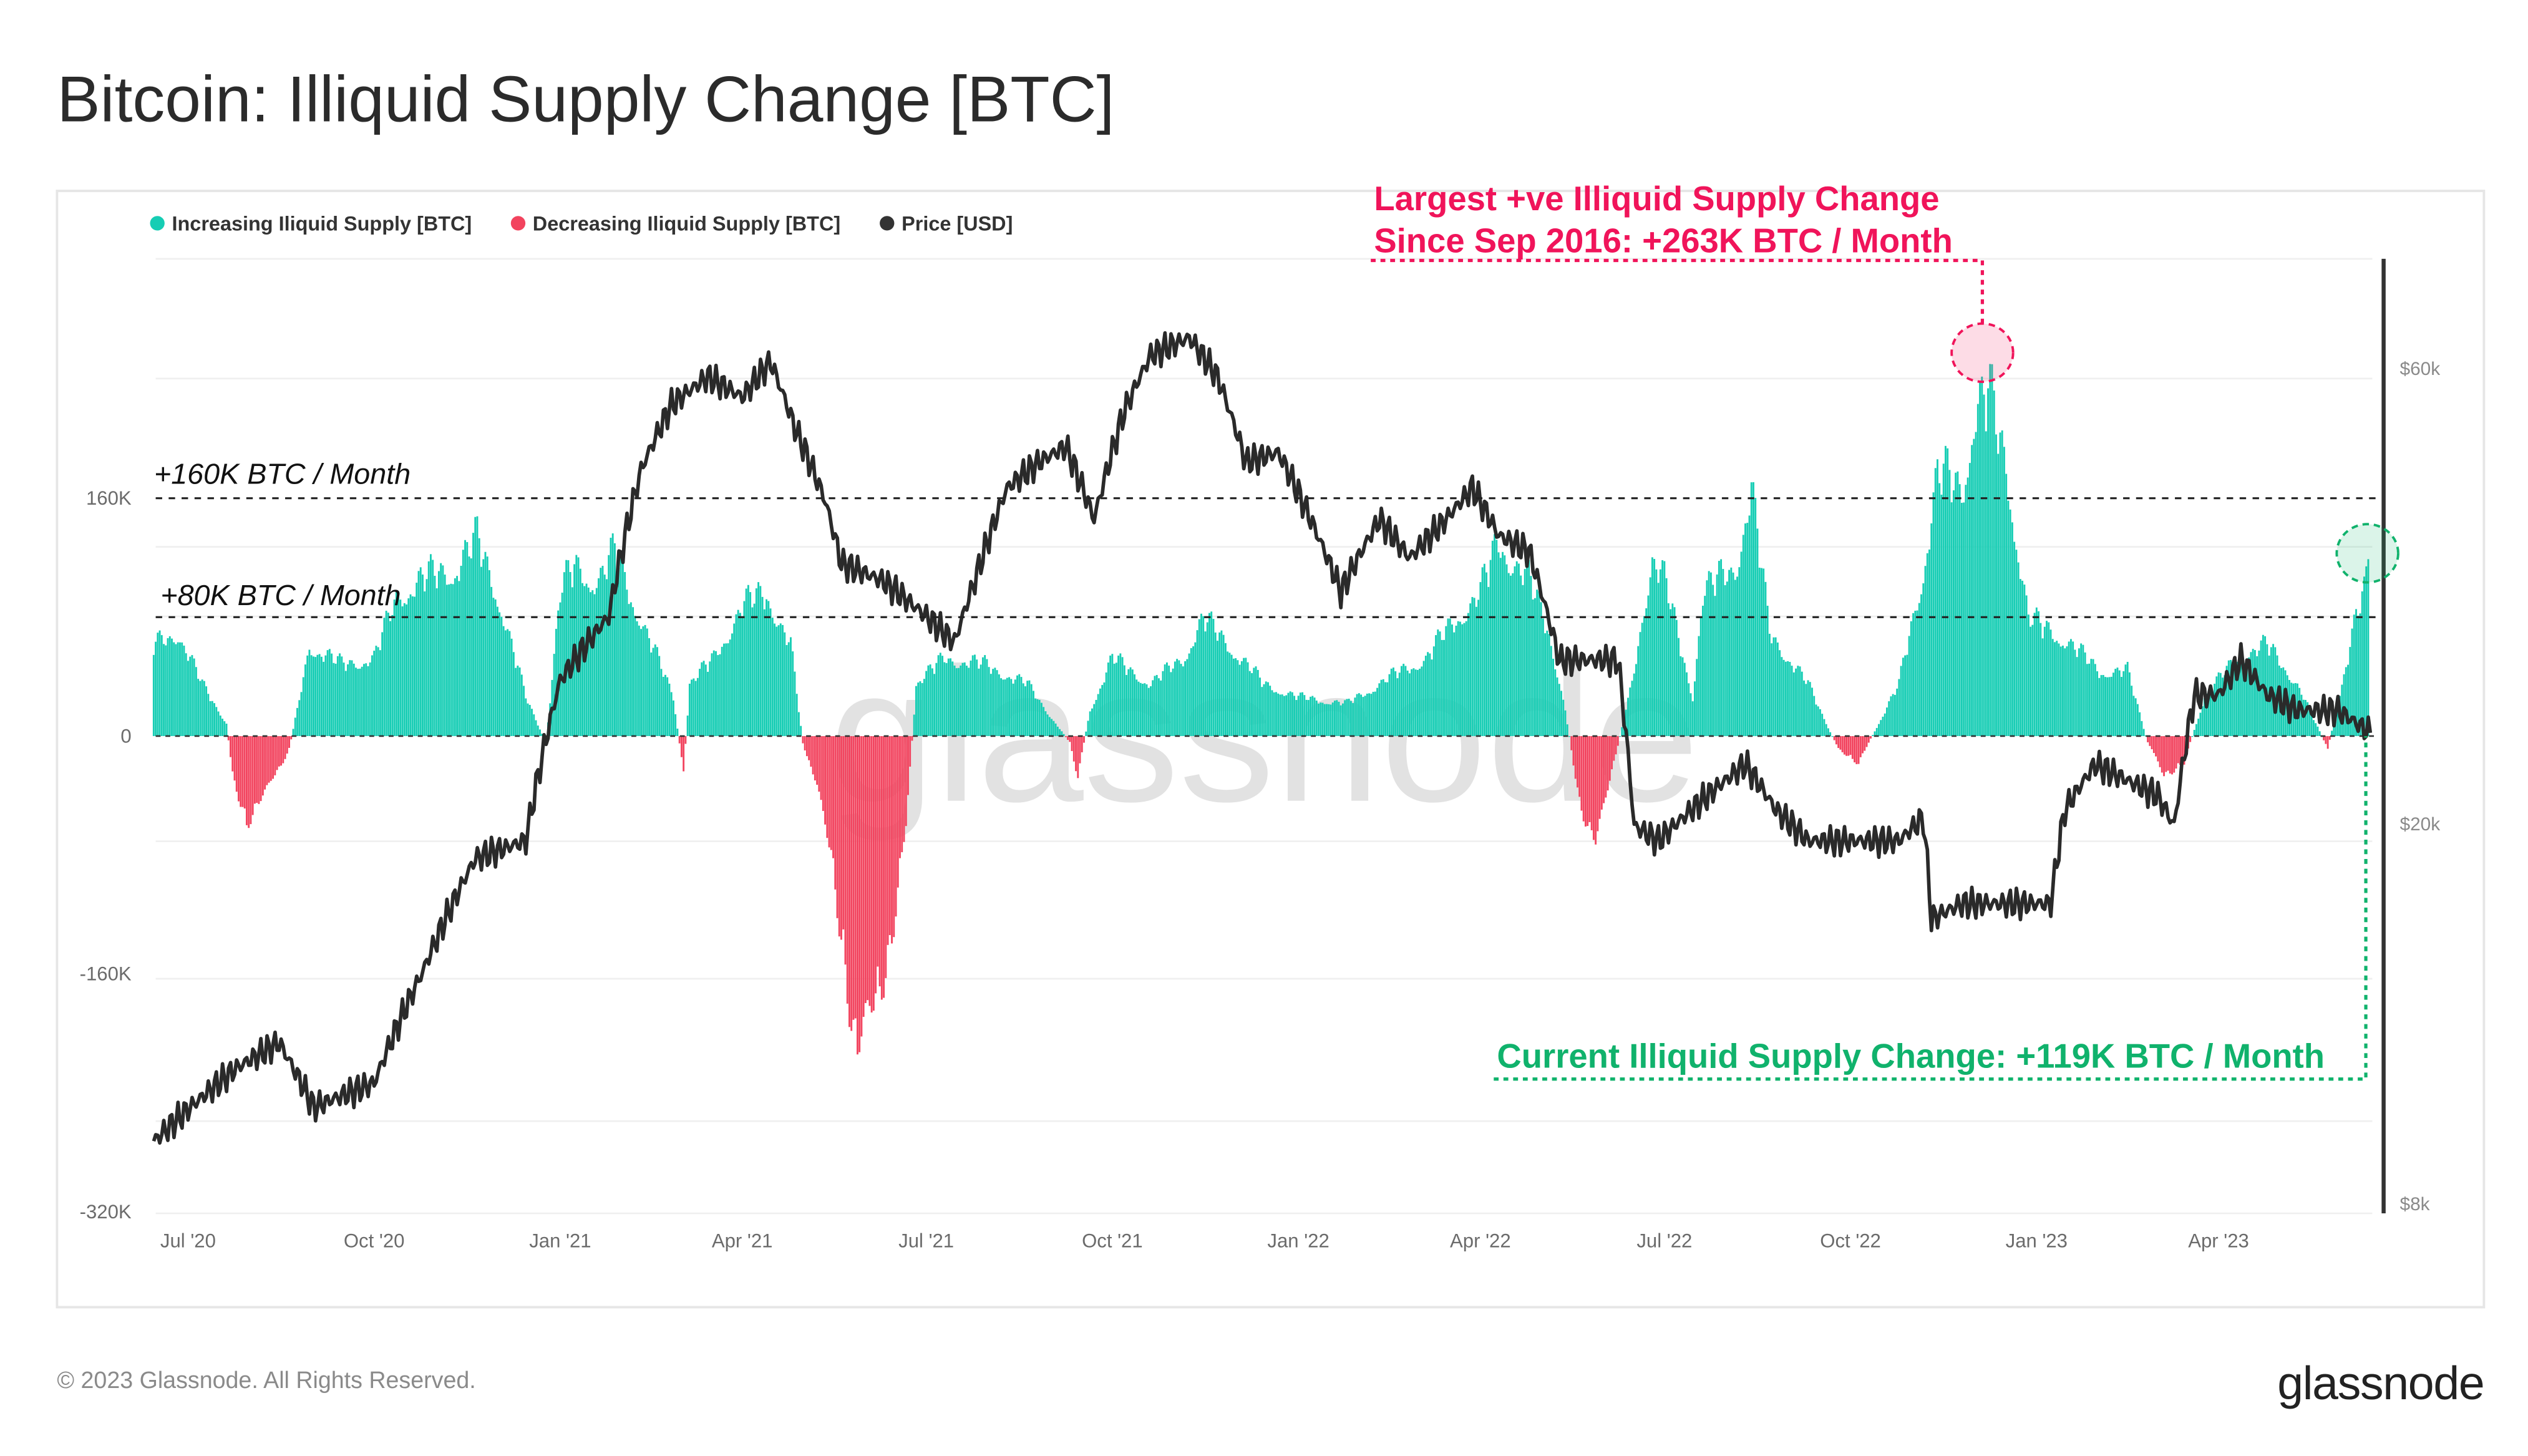 The height and width of the screenshot is (1456, 2528). What do you see at coordinates (280, 595) in the screenshot?
I see `ref-label-80k: +80K BTC / Month` at bounding box center [280, 595].